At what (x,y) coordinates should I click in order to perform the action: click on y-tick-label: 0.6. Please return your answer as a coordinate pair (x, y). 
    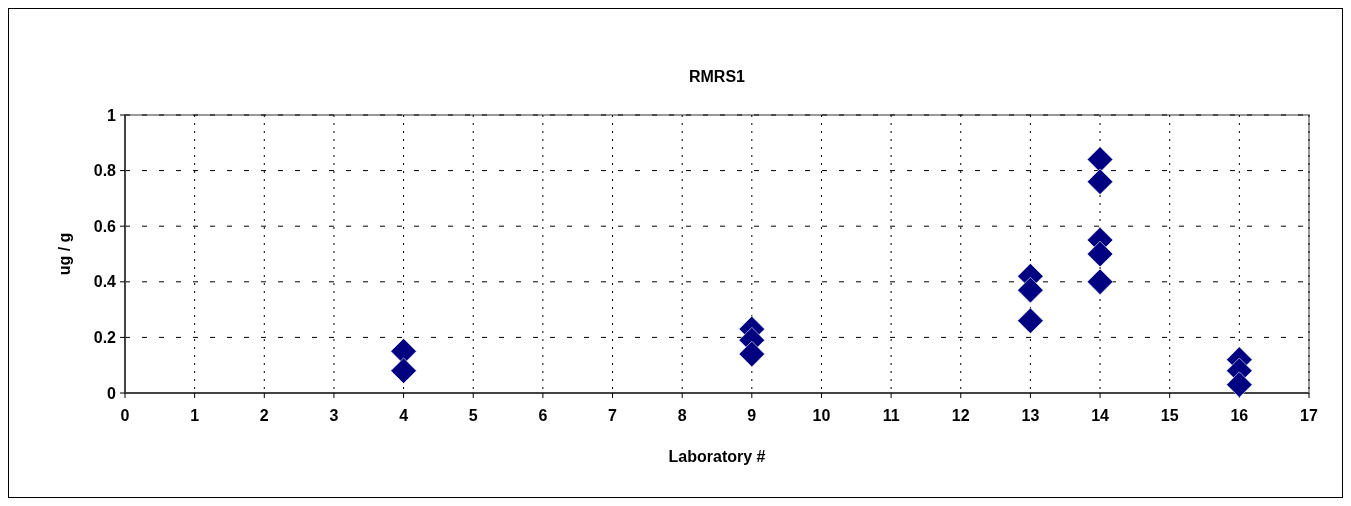
    Looking at the image, I should click on (105, 226).